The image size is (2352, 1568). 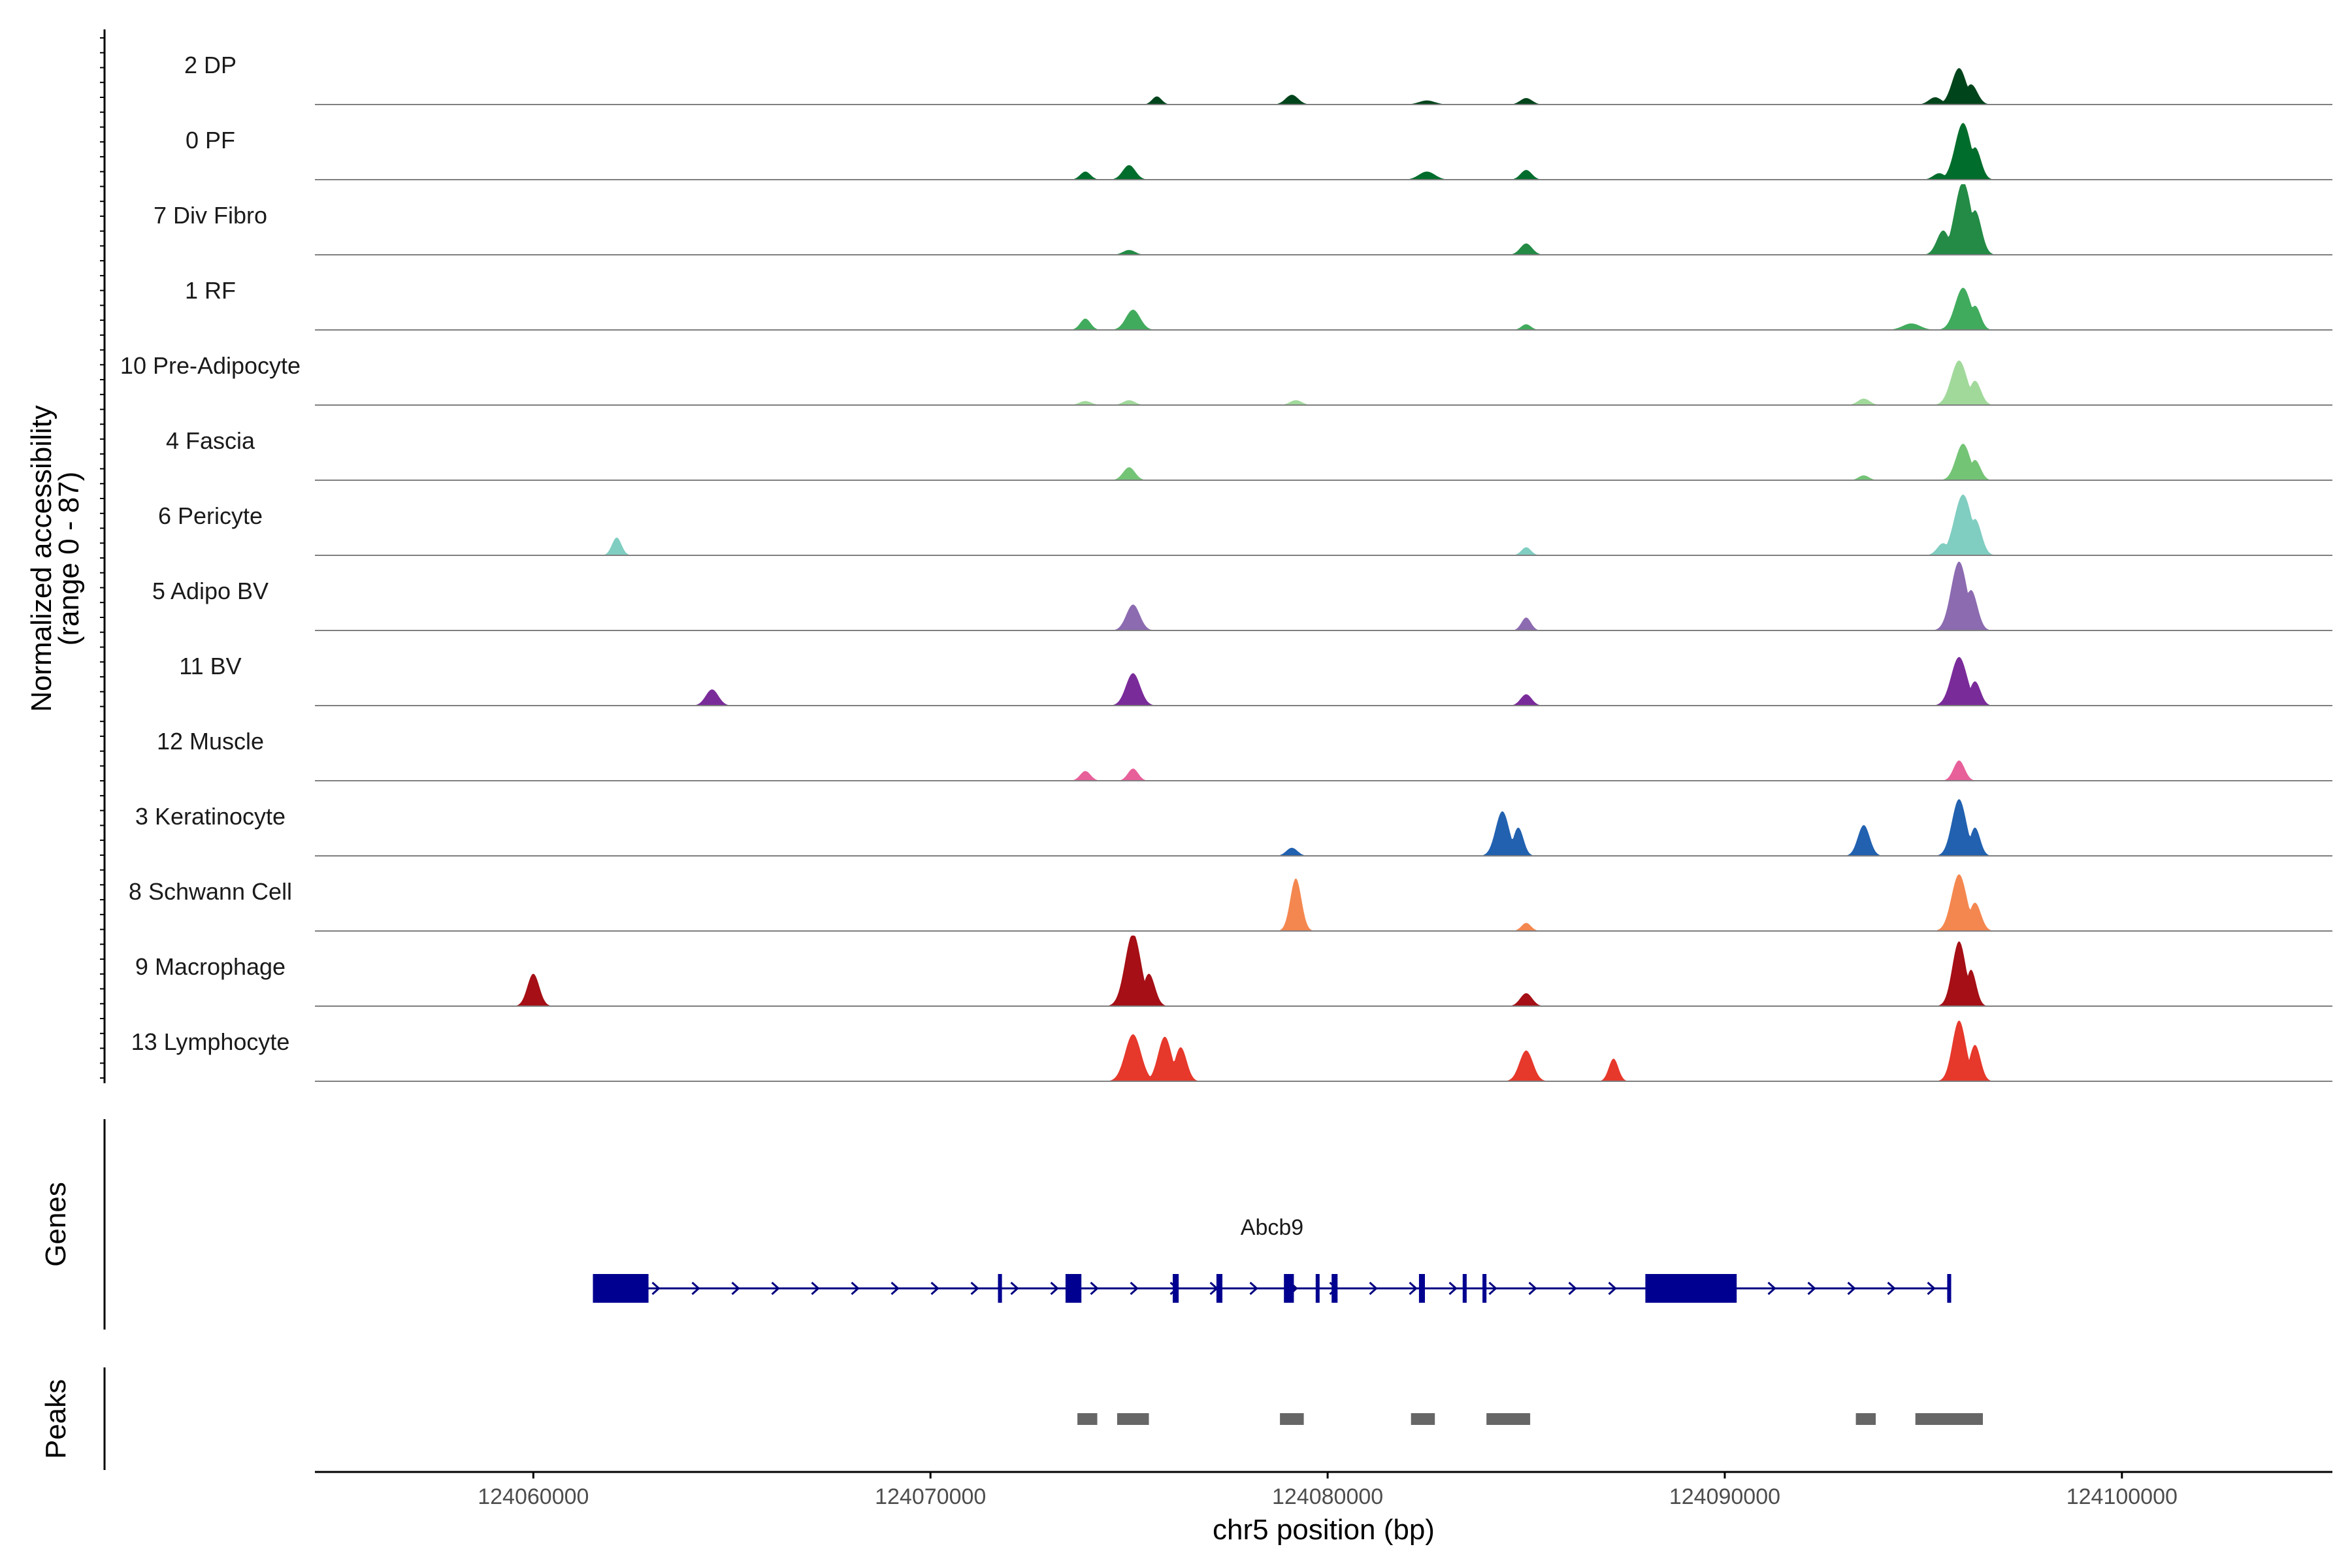 I want to click on coverage-y-axis, so click(x=103, y=556).